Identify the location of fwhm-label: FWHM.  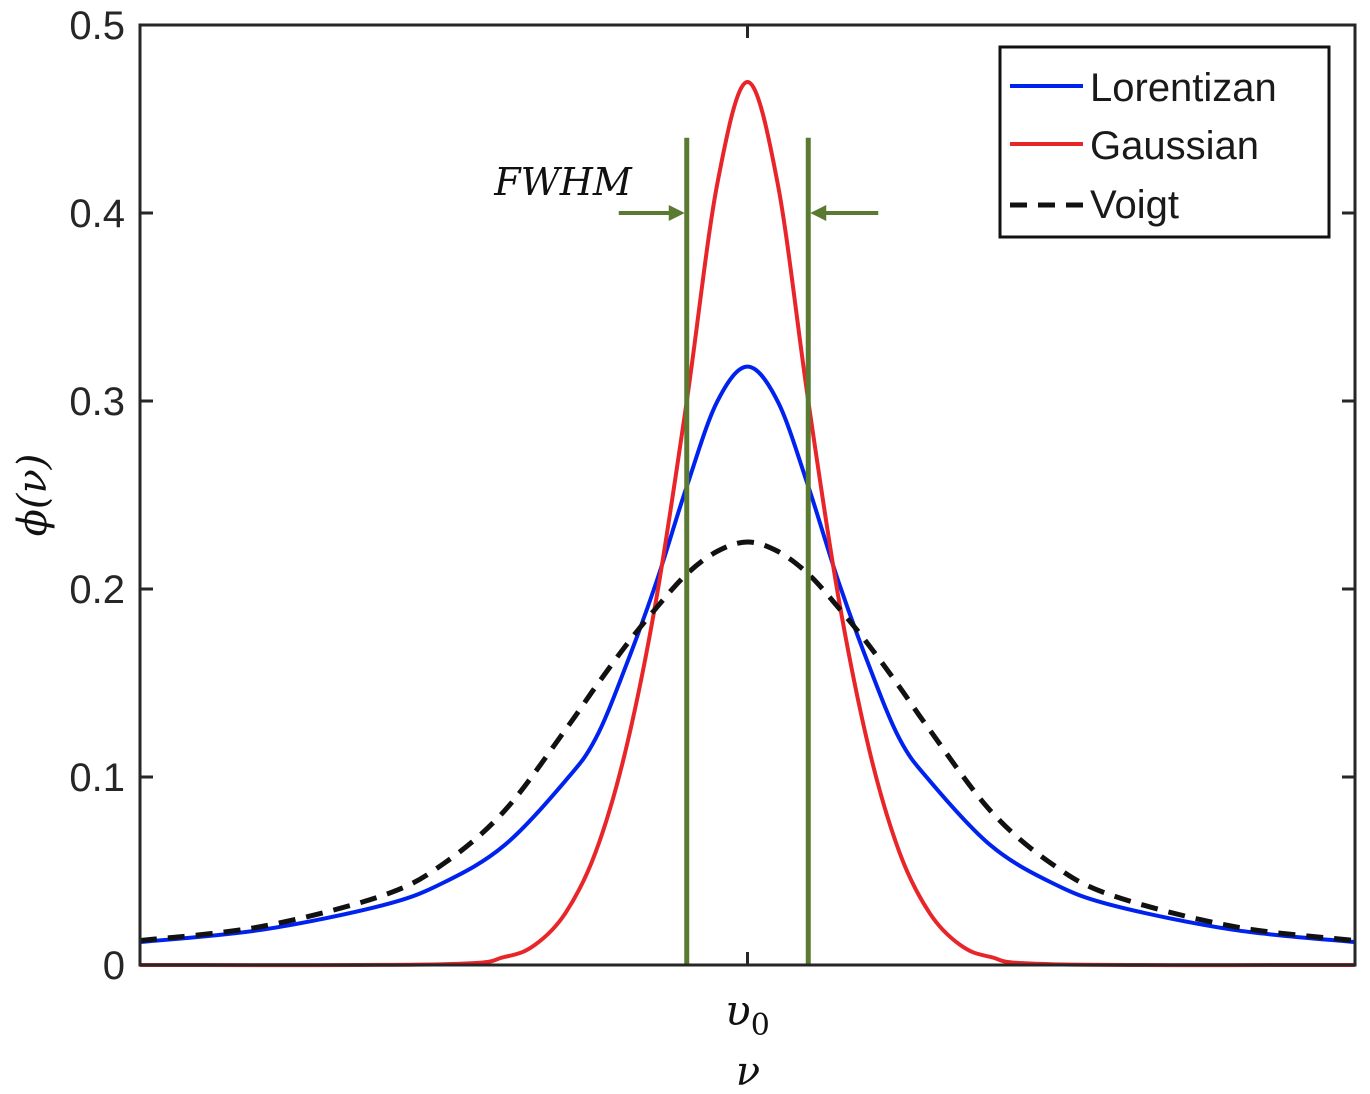
(563, 182).